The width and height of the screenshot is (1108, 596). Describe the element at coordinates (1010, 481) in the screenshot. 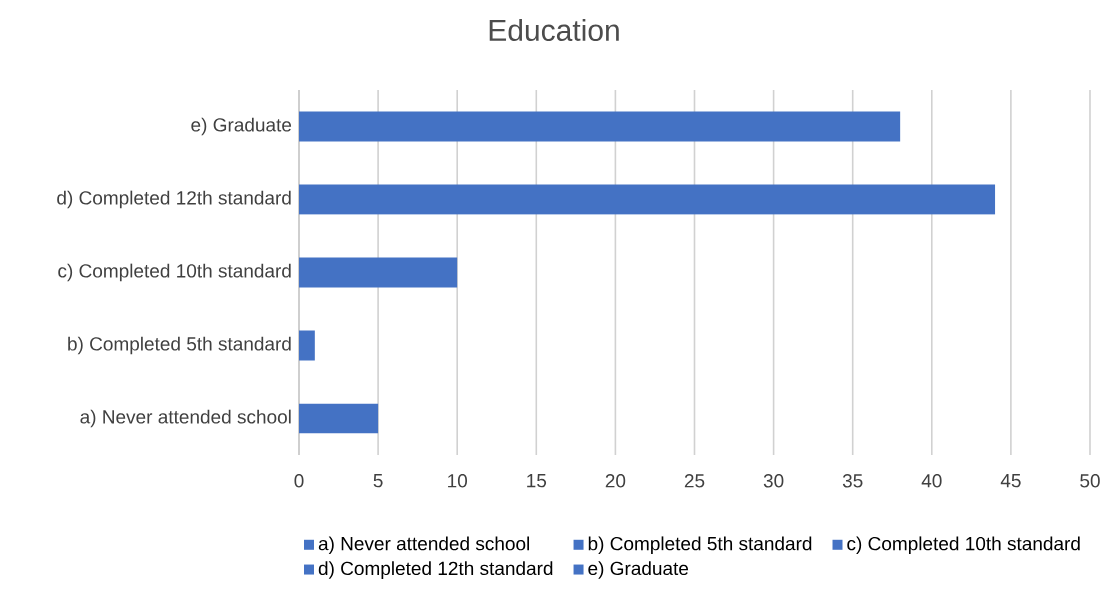

I see `x-tick-label: 45` at that location.